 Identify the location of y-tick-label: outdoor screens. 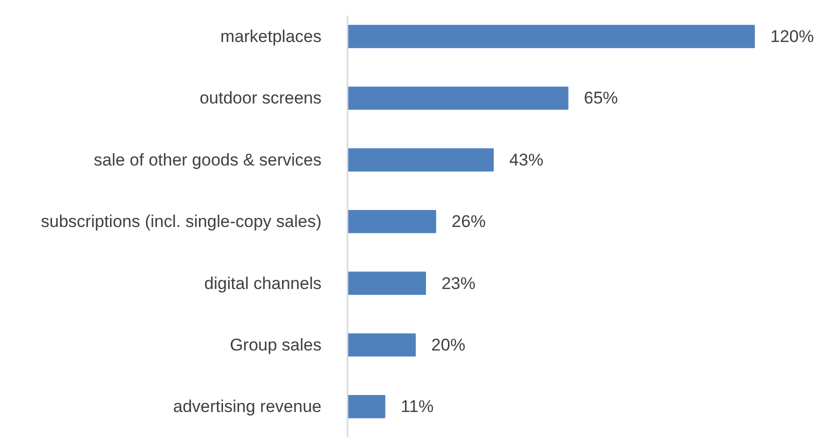
(261, 98).